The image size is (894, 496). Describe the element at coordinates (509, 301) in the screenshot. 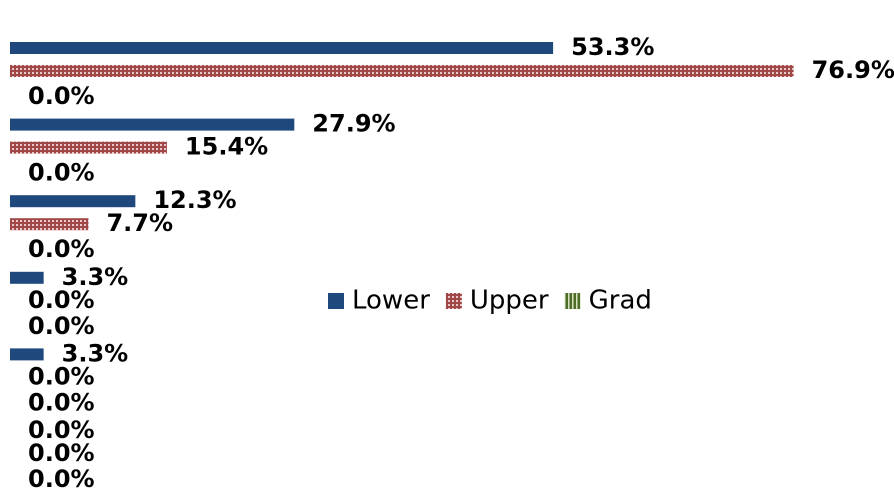

I see `legend-label: Upper` at that location.